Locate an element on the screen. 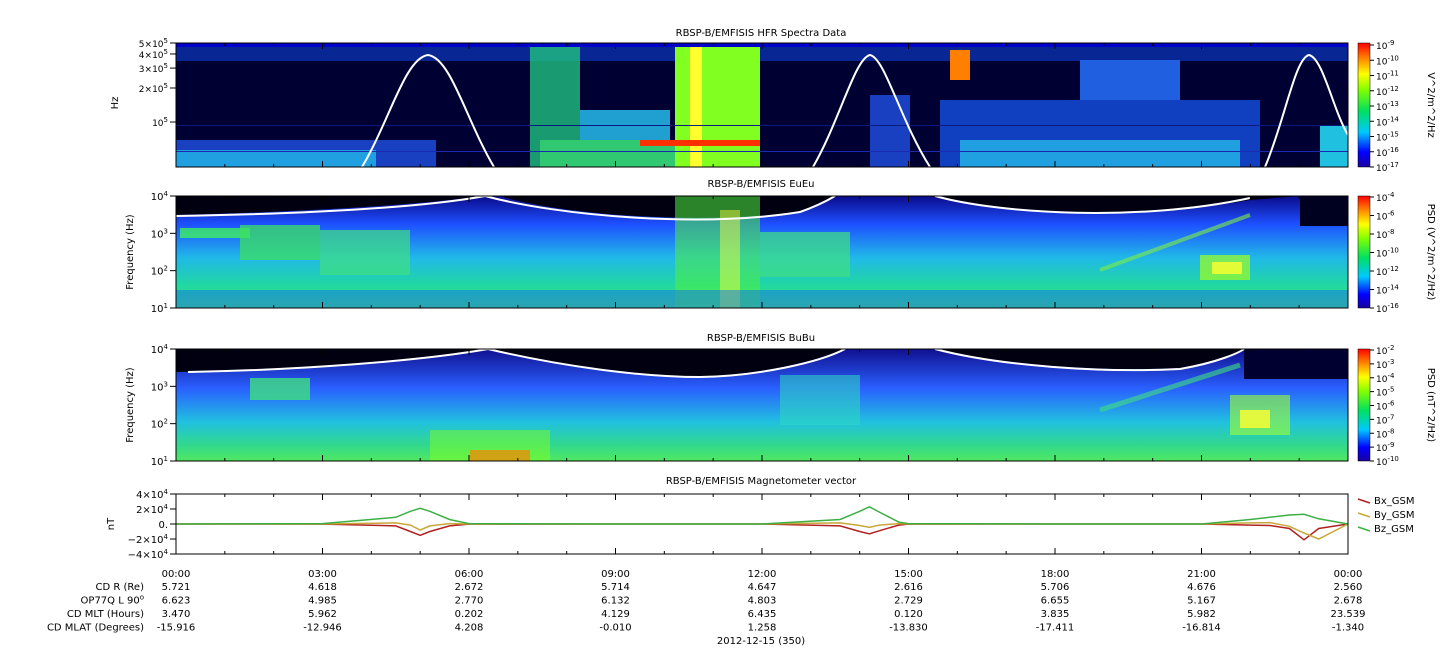  hfr-ytick-label: 5×10⁵ is located at coordinates (153, 43).